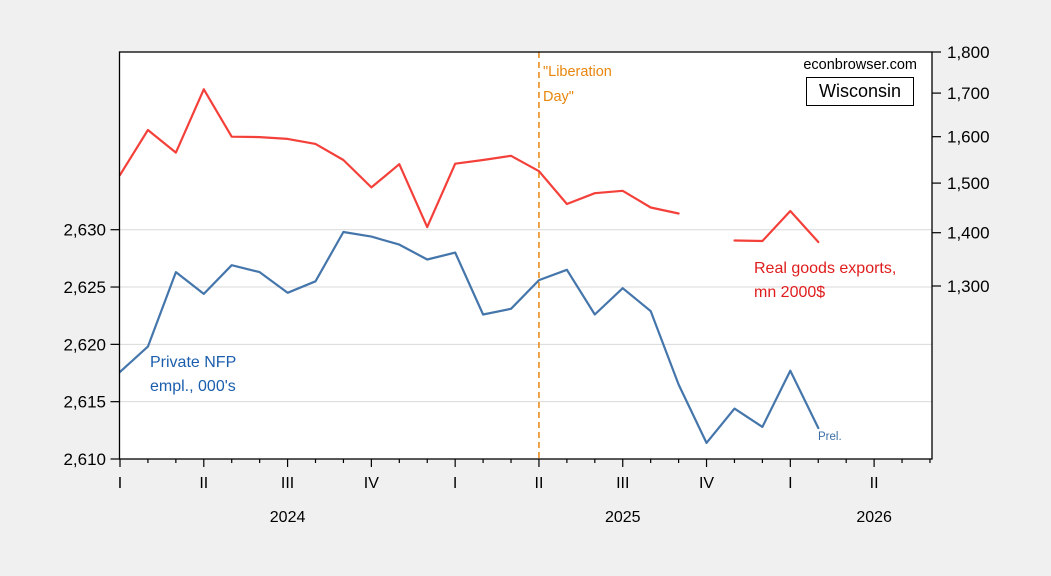  What do you see at coordinates (968, 286) in the screenshot?
I see `right-axis-tick-label: 1,300` at bounding box center [968, 286].